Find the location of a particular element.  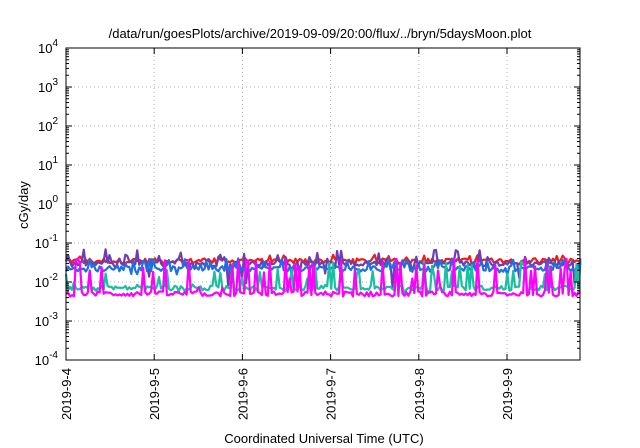

y-tick-label: 10² is located at coordinates (48, 125).